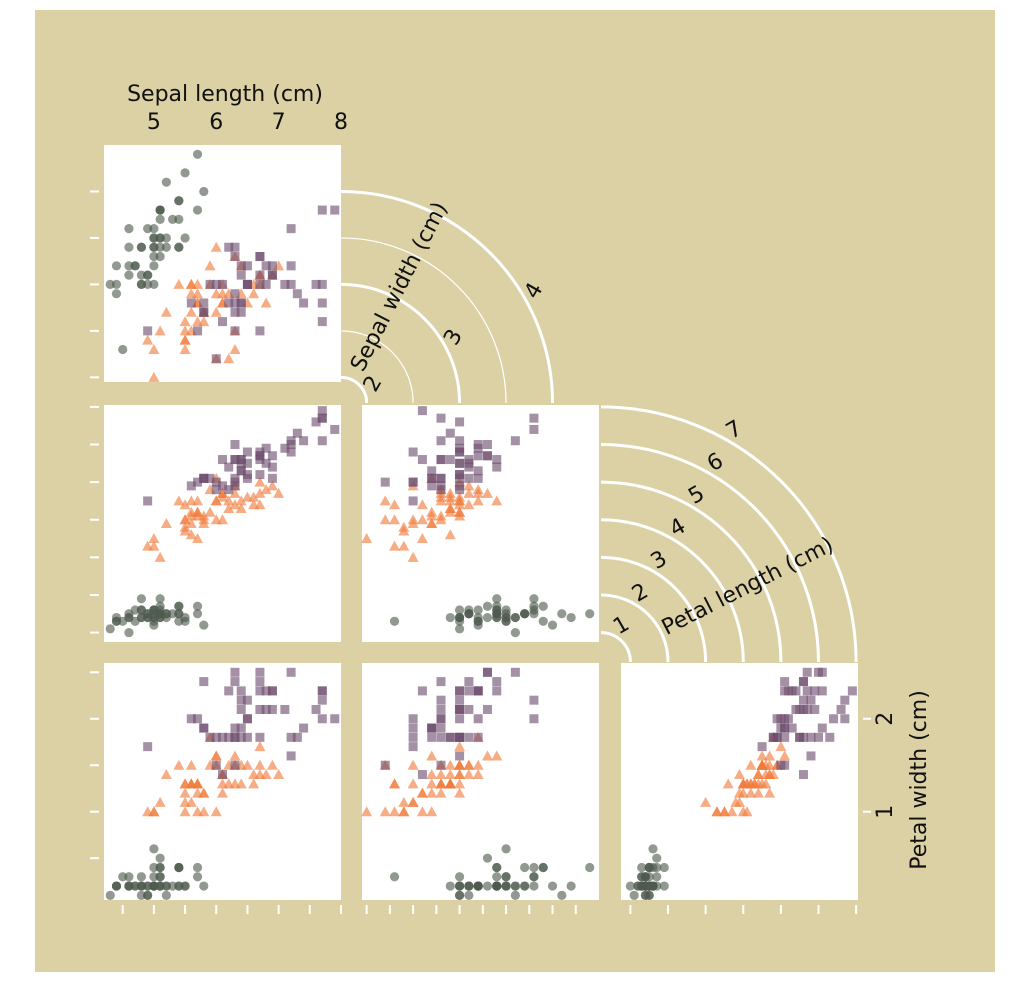  Describe the element at coordinates (341, 122) in the screenshot. I see `tick-label: 8` at that location.